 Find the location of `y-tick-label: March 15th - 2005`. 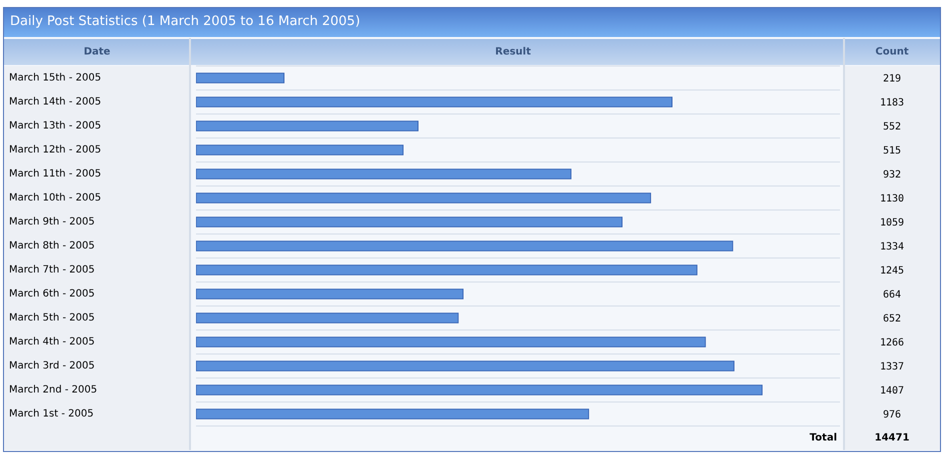

y-tick-label: March 15th - 2005 is located at coordinates (55, 78).